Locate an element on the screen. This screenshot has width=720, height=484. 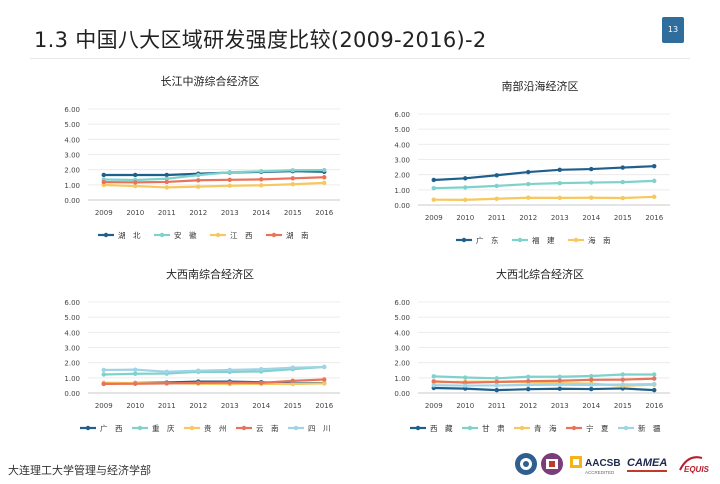
legend-label: 新 疆 is located at coordinates (649, 428).